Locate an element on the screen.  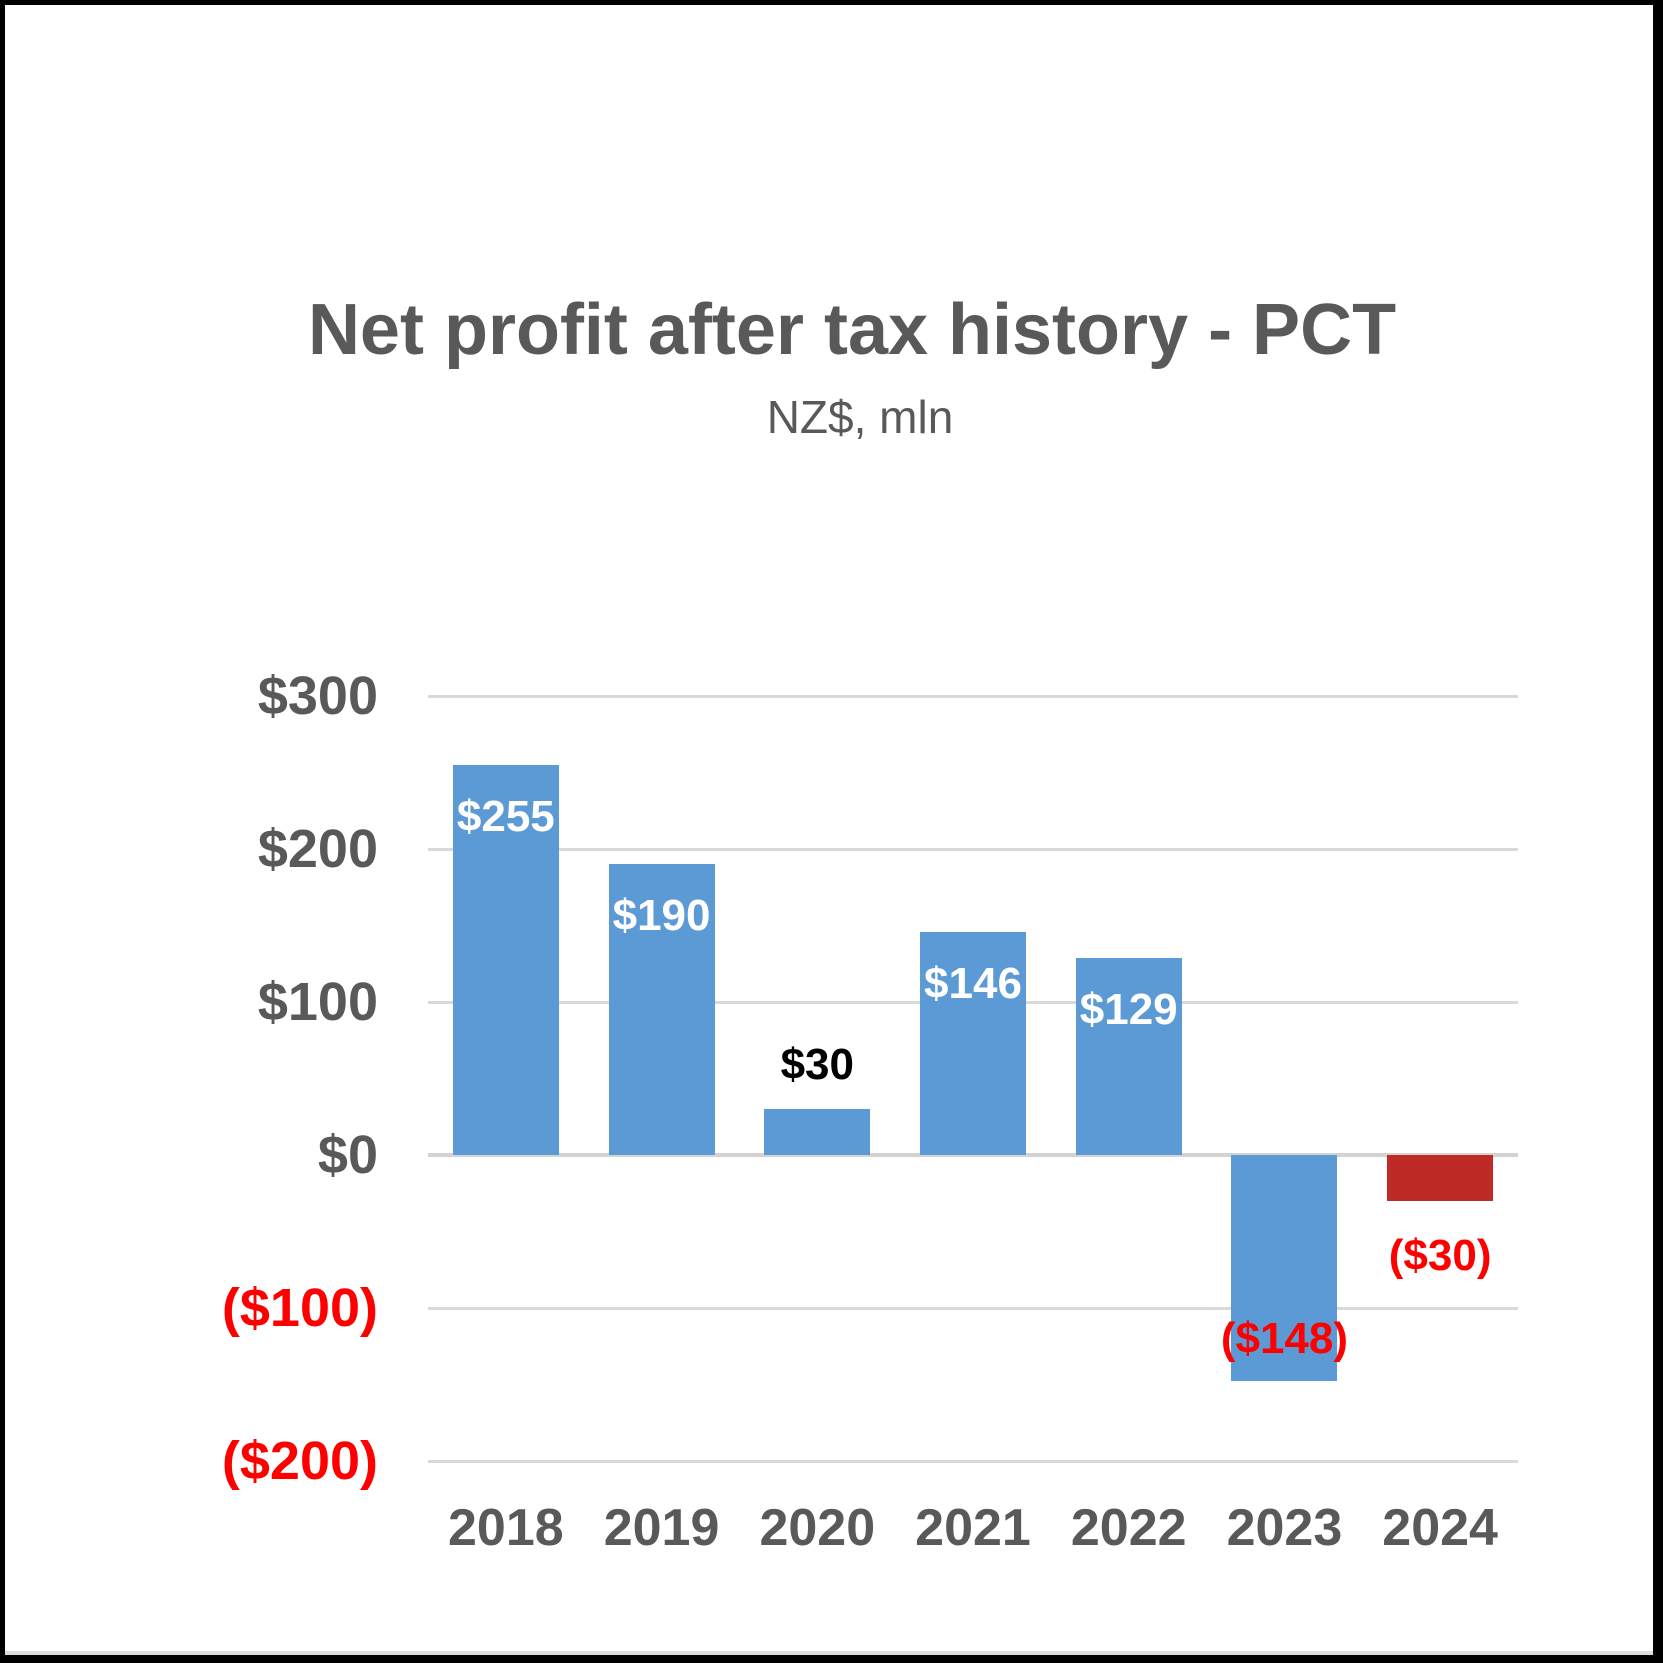
bar-value-label-2020: $30 is located at coordinates (817, 1065).